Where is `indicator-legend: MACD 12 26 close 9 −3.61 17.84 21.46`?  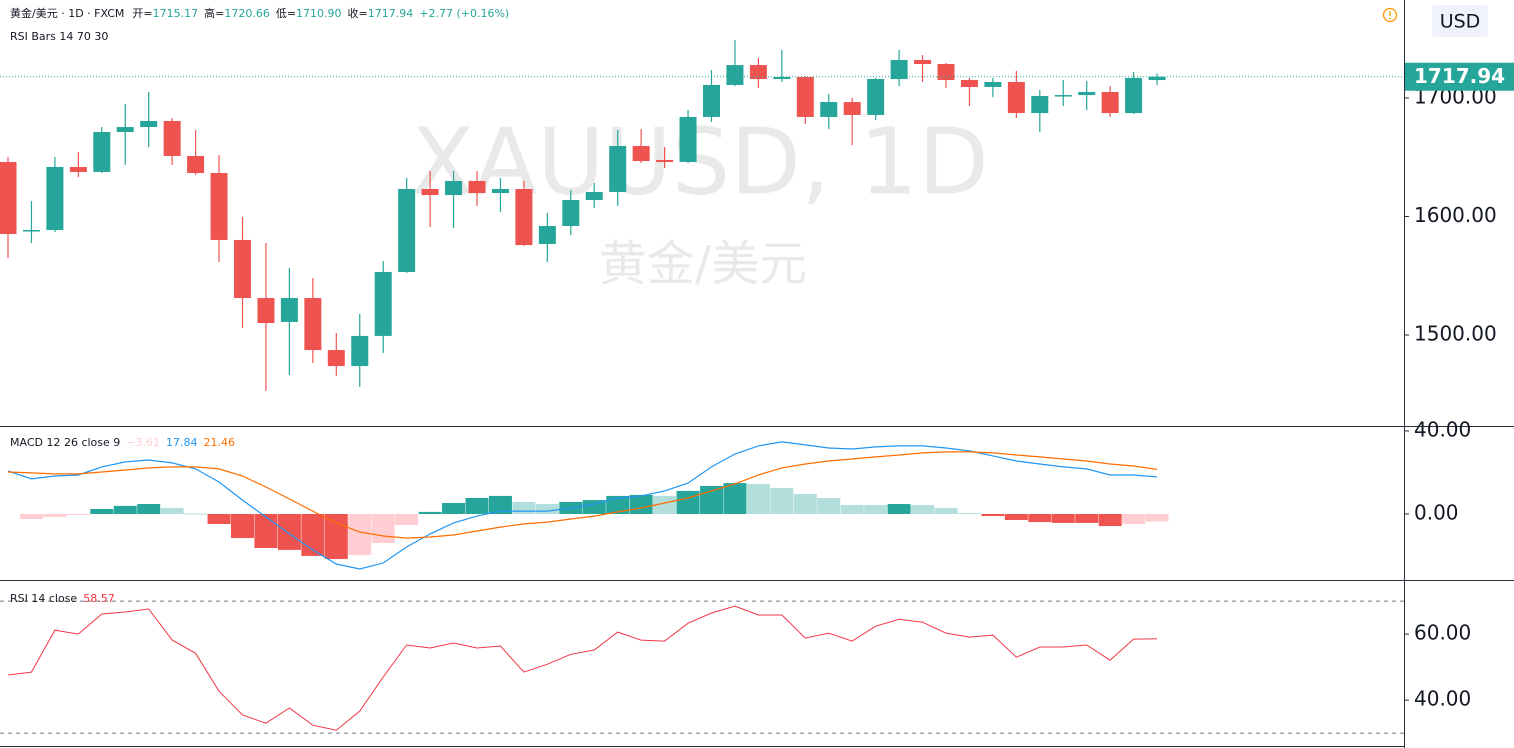 indicator-legend: MACD 12 26 close 9 −3.61 17.84 21.46 is located at coordinates (122, 442).